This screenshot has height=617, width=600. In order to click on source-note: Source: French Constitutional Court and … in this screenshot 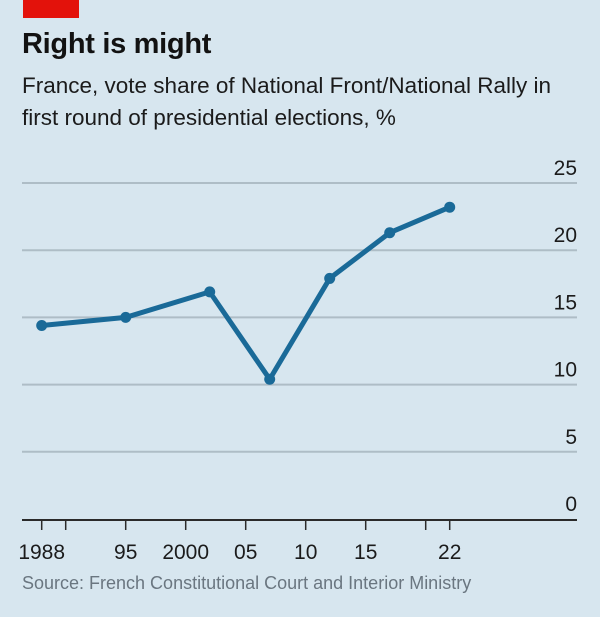, I will do `click(247, 583)`.